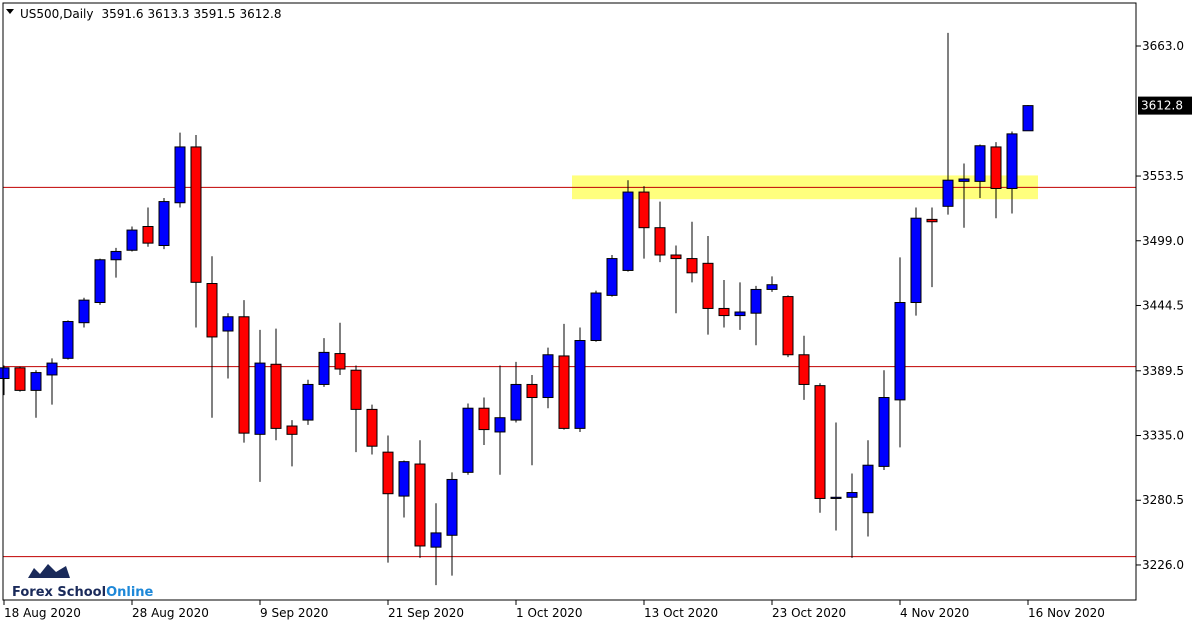 The image size is (1200, 631). What do you see at coordinates (1163, 436) in the screenshot?
I see `y-tick-label: 3335.0` at bounding box center [1163, 436].